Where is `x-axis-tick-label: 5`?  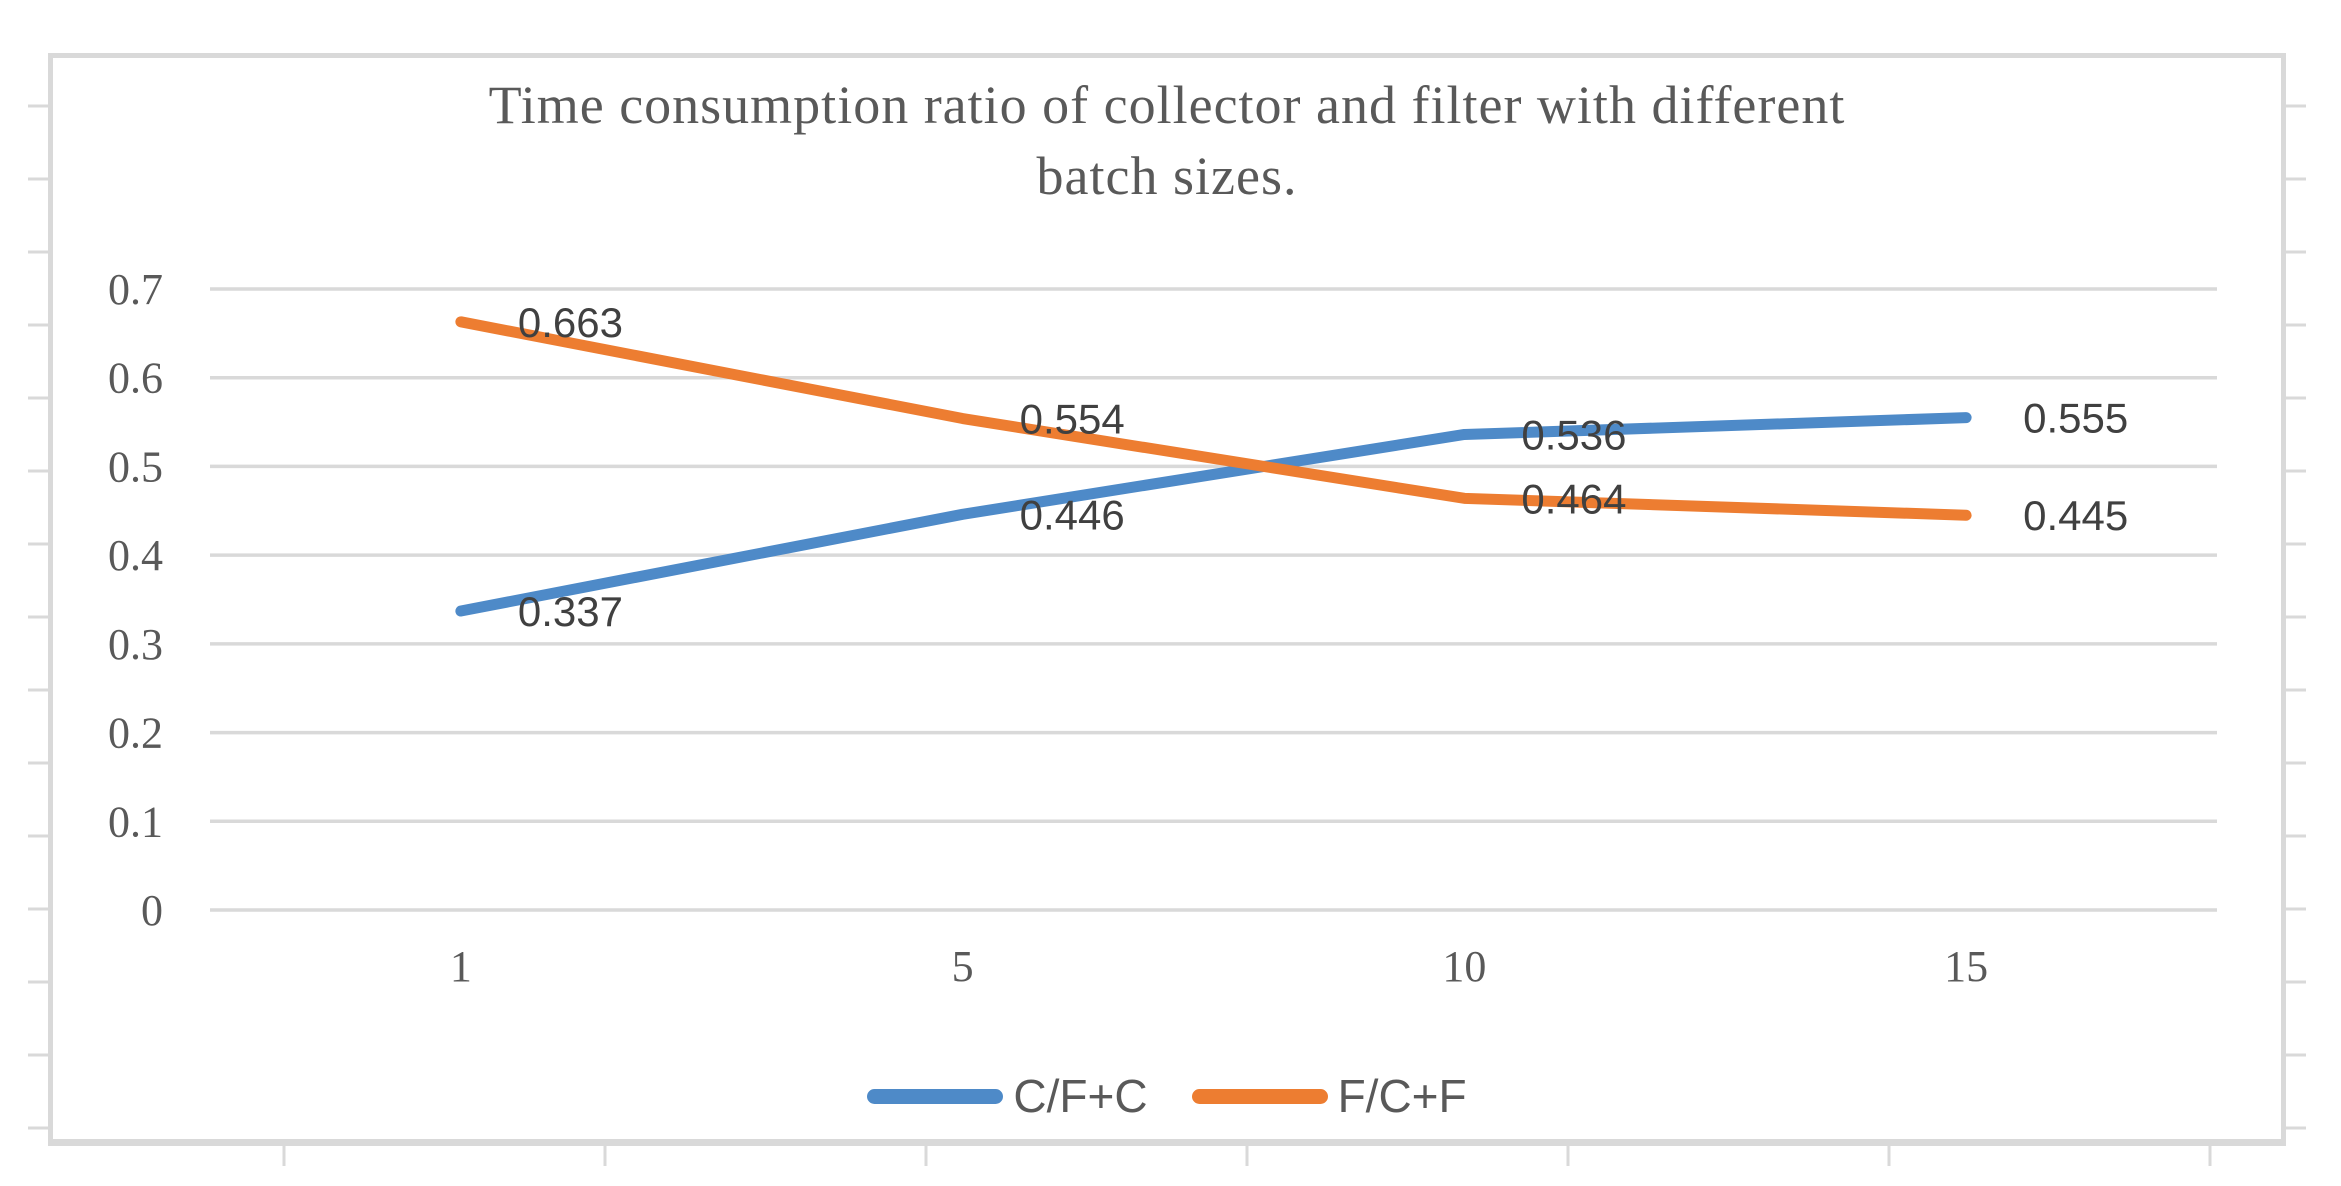 x-axis-tick-label: 5 is located at coordinates (963, 966).